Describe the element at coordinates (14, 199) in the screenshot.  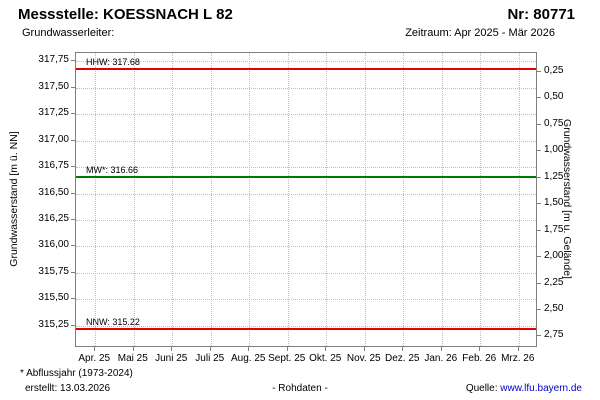
I see `left-axis-title: Grundwasserstand [m ü. NN]` at that location.